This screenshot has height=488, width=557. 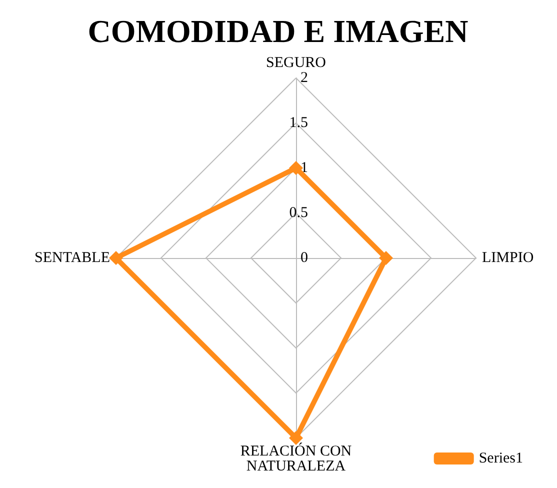 I want to click on y-tick-label: 0.5, so click(x=298, y=213).